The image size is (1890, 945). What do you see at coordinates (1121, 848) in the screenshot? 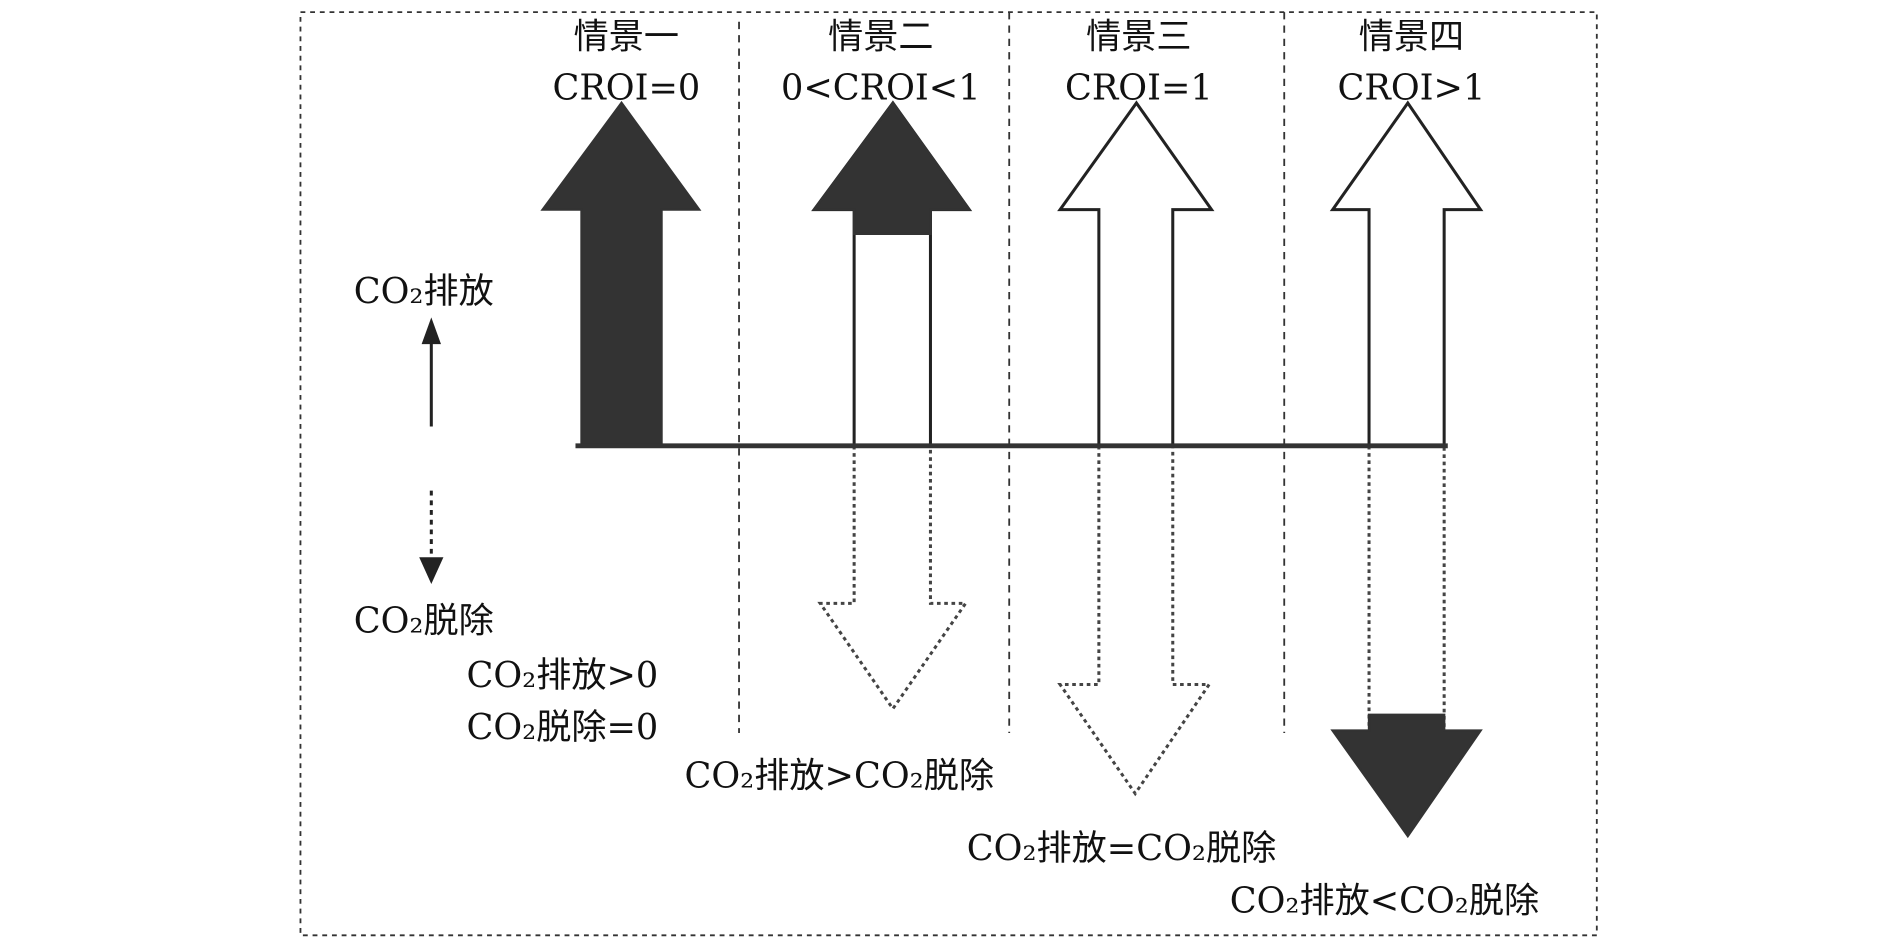
I see `scenario-3-outcome: CO₂排放=CO₂脱除` at bounding box center [1121, 848].